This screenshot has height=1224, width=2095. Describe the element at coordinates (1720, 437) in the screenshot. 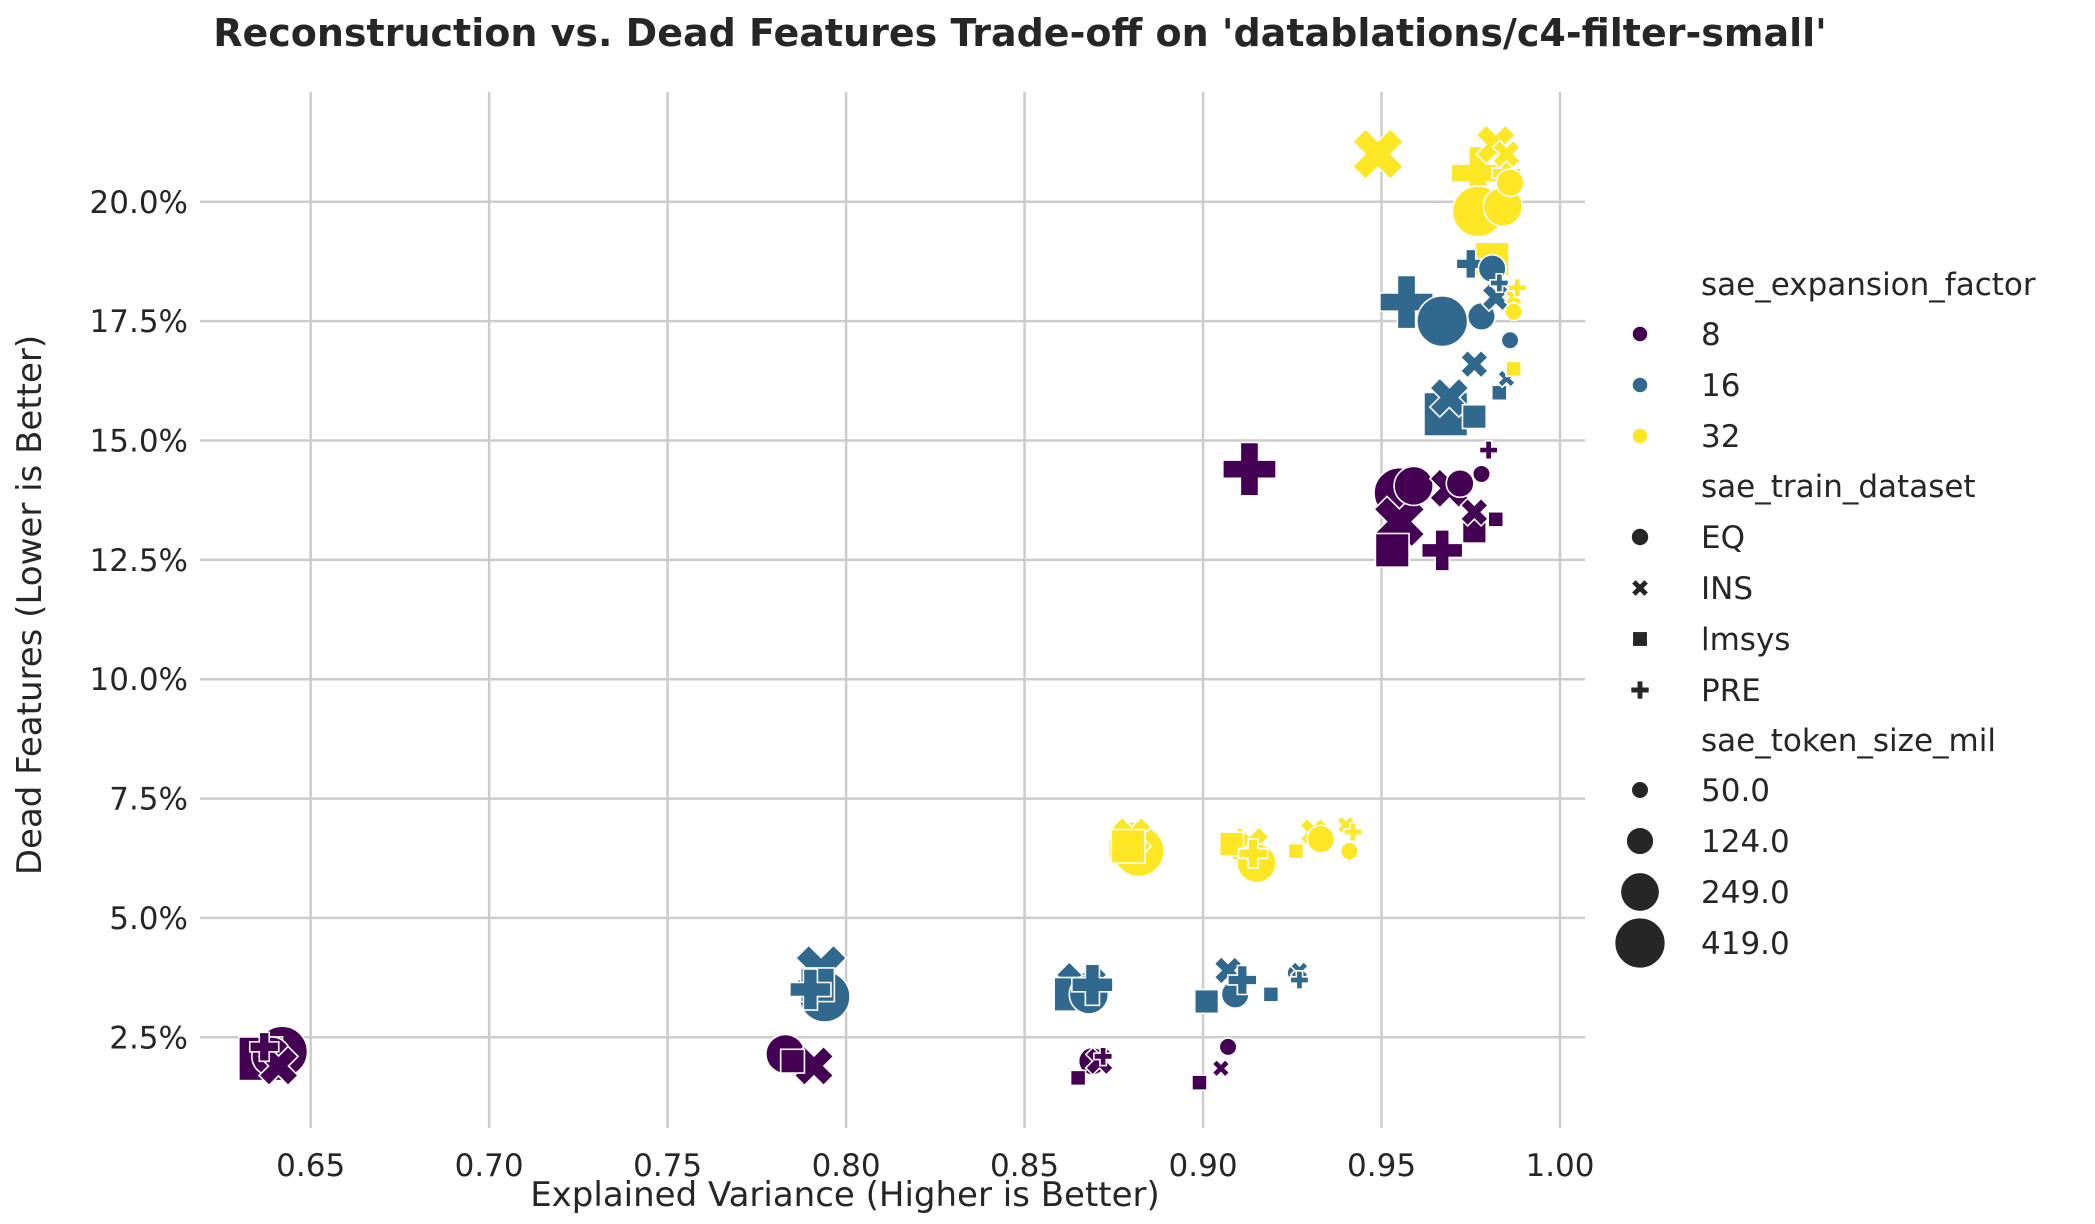

I see `legend-hue-label: 32` at that location.